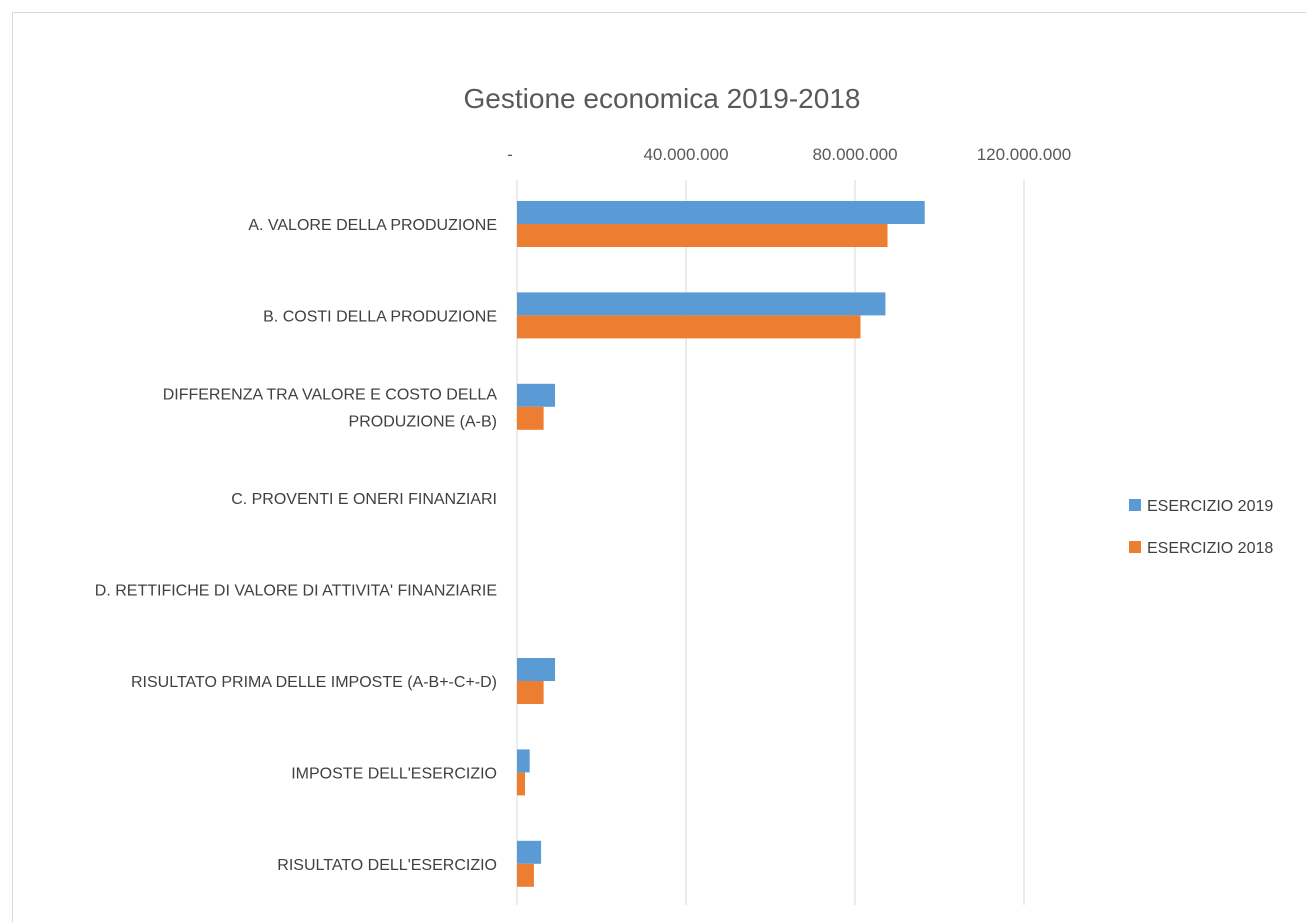  What do you see at coordinates (789, 154) in the screenshot?
I see `x-axis-ticks: - 40.000.000 80.000.000 120.000.000` at bounding box center [789, 154].